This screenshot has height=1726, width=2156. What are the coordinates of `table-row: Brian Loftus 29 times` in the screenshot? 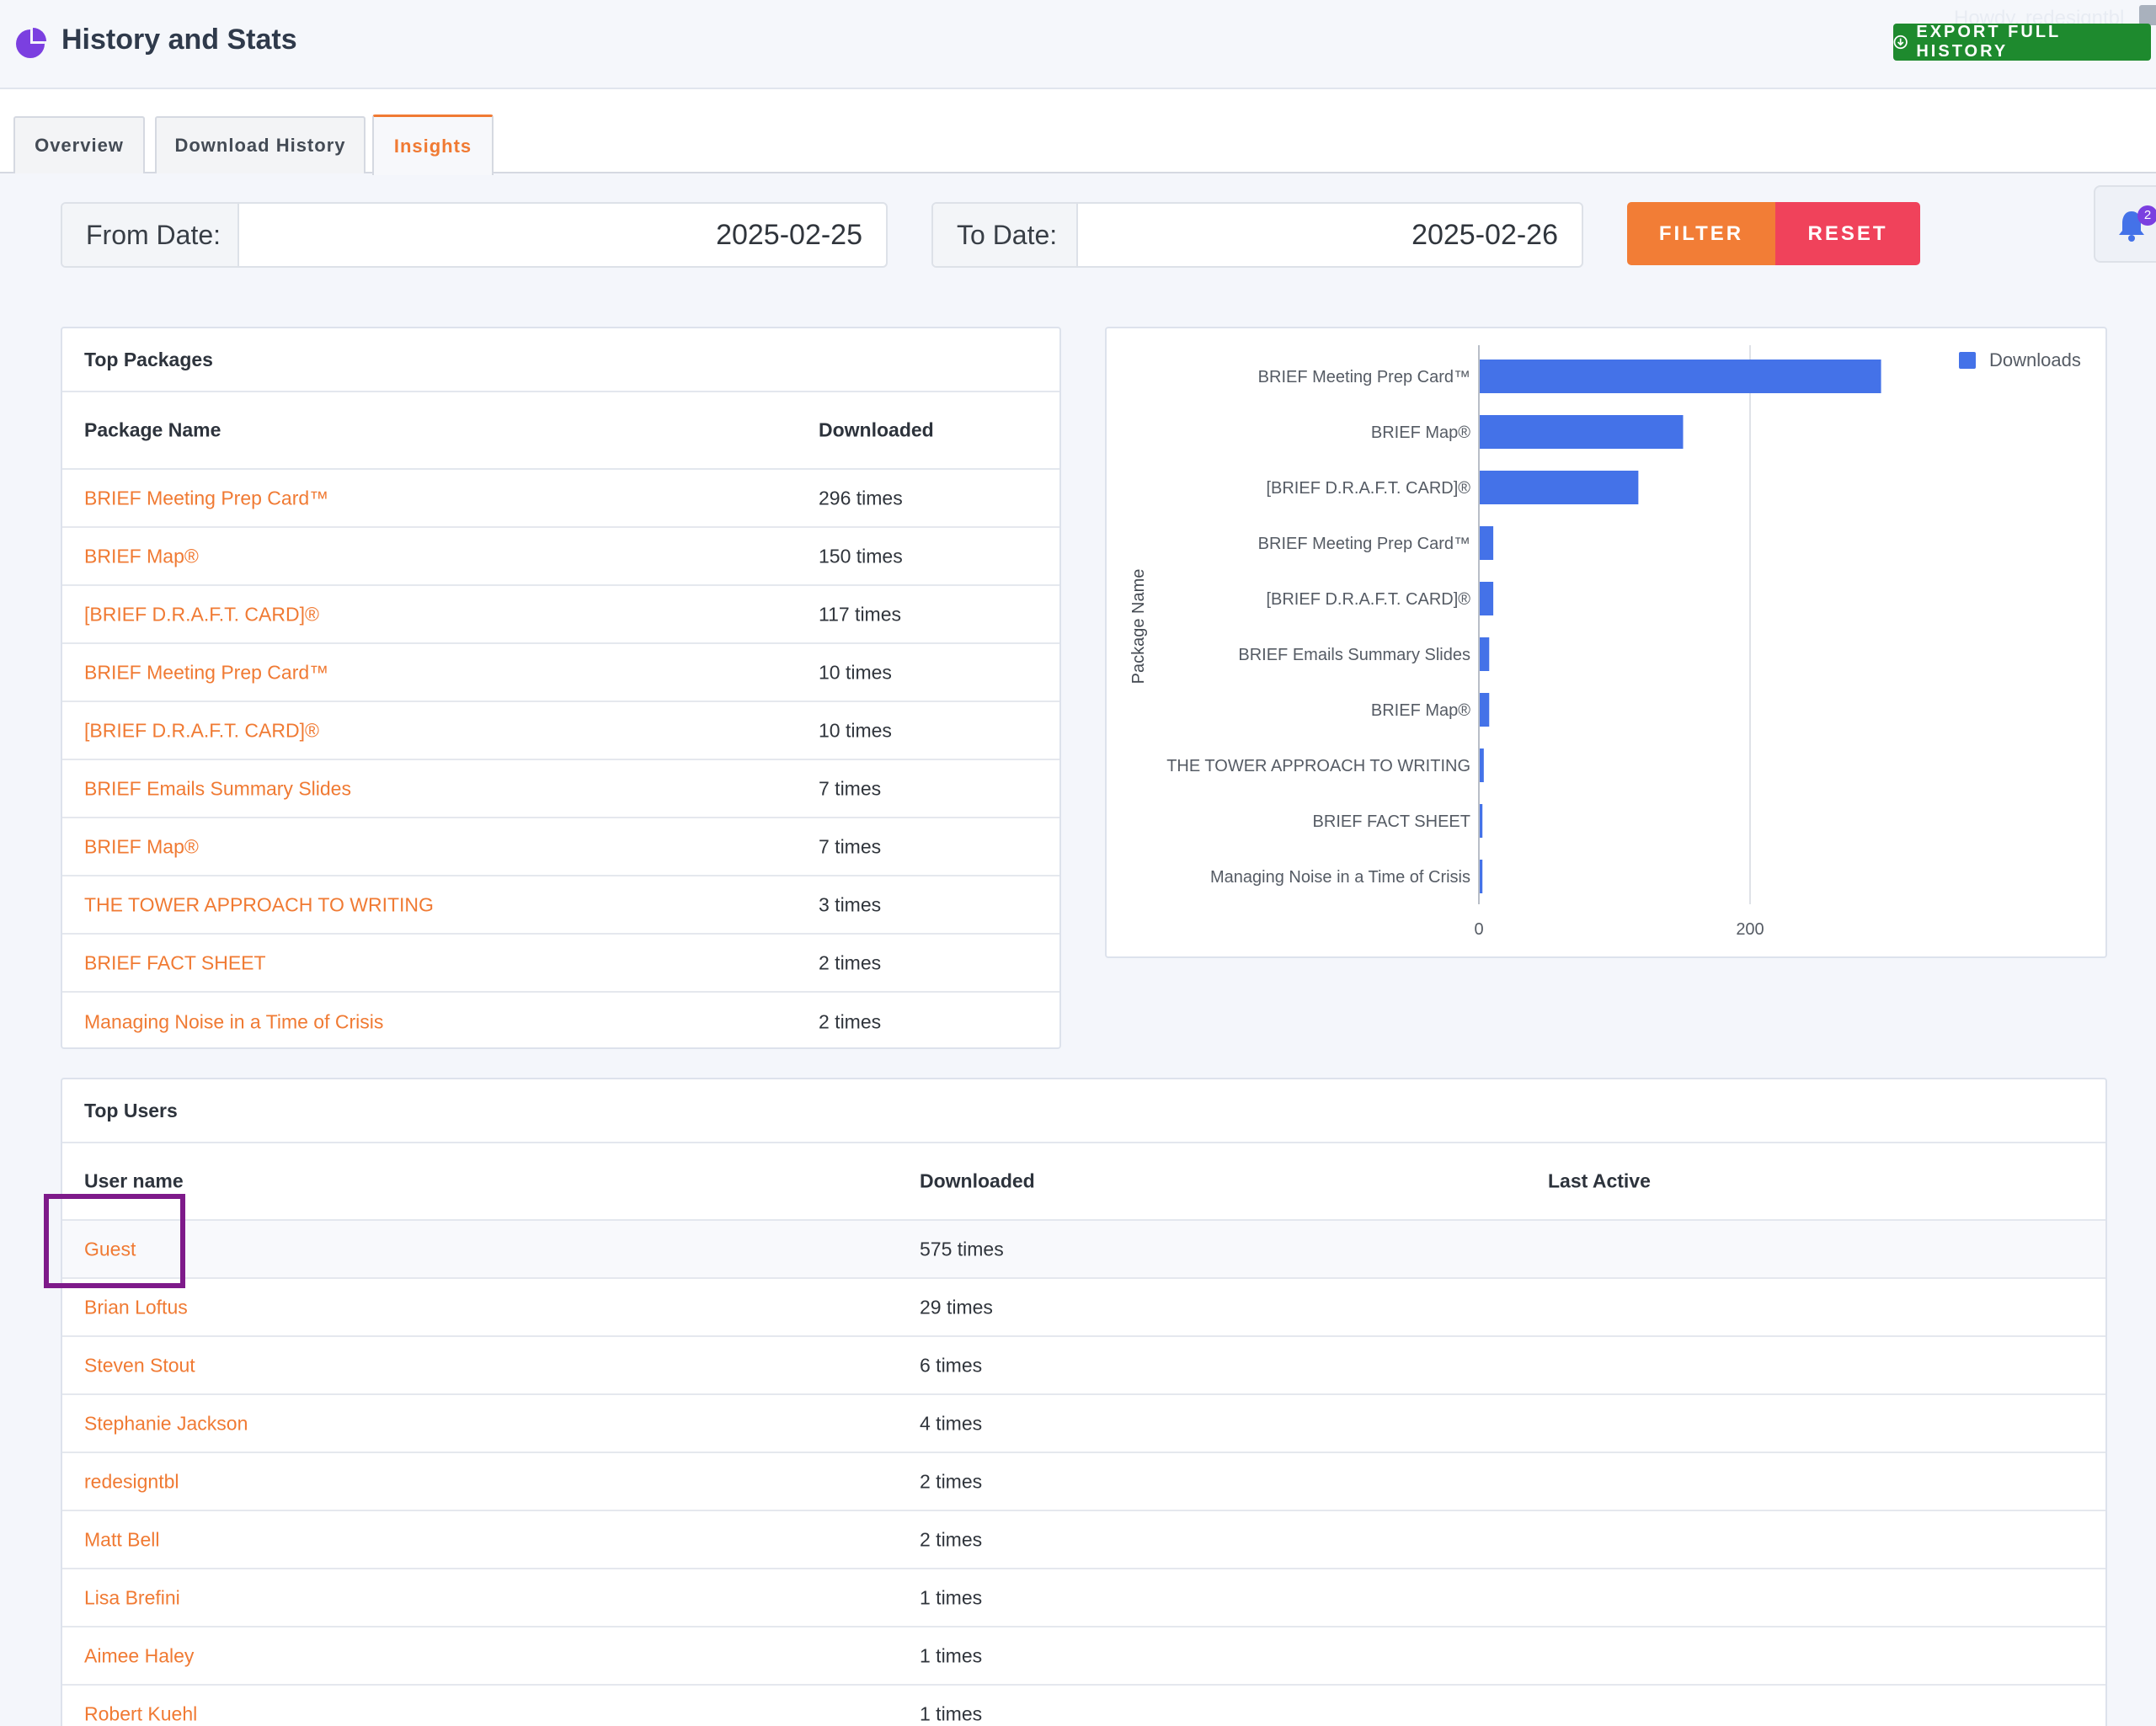 It's located at (1083, 1308).